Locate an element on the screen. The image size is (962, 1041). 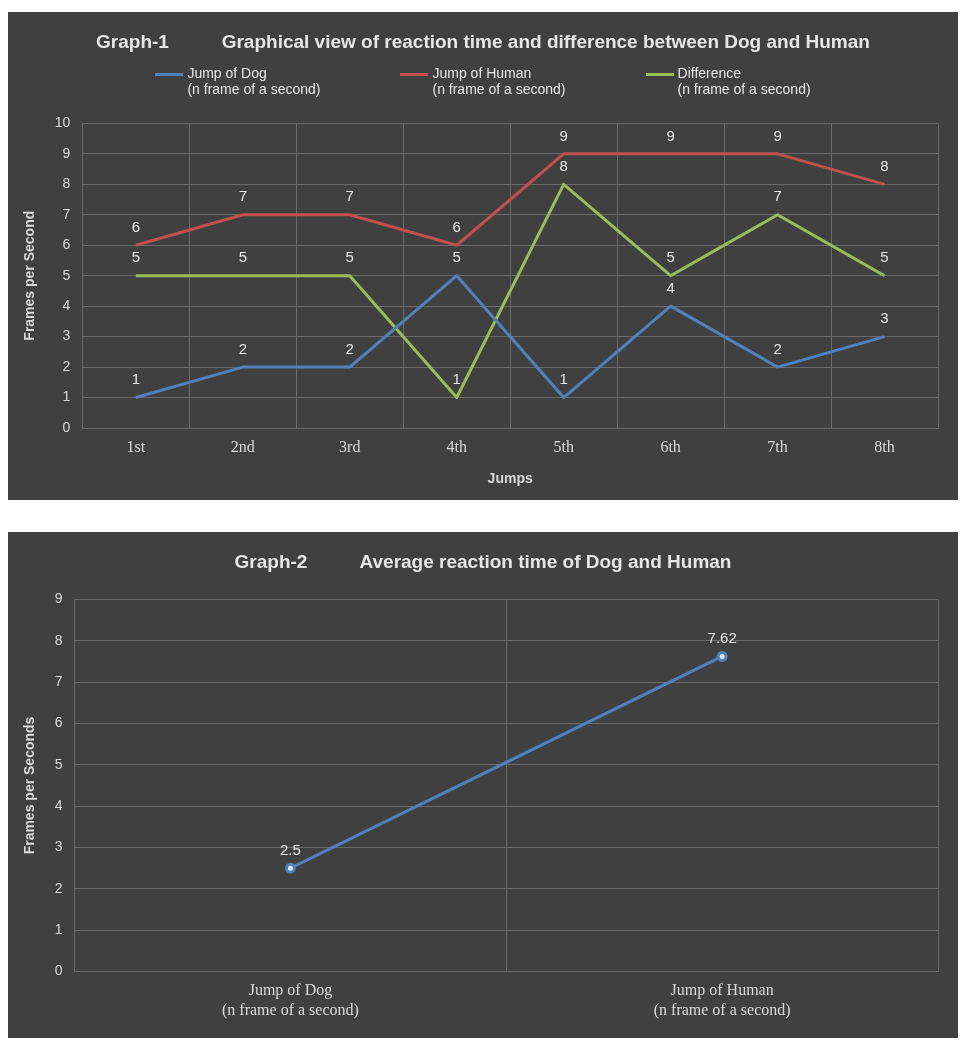
x-tick-label: 6th is located at coordinates (670, 446).